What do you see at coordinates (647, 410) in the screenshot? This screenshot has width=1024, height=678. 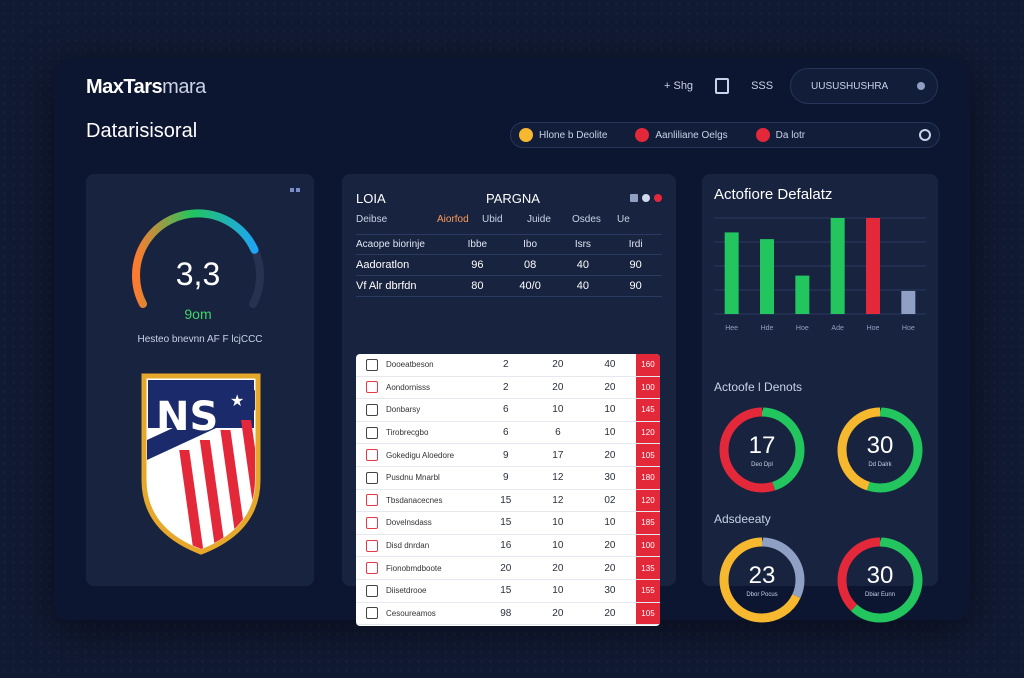 I see `row-score-badge: 145` at bounding box center [647, 410].